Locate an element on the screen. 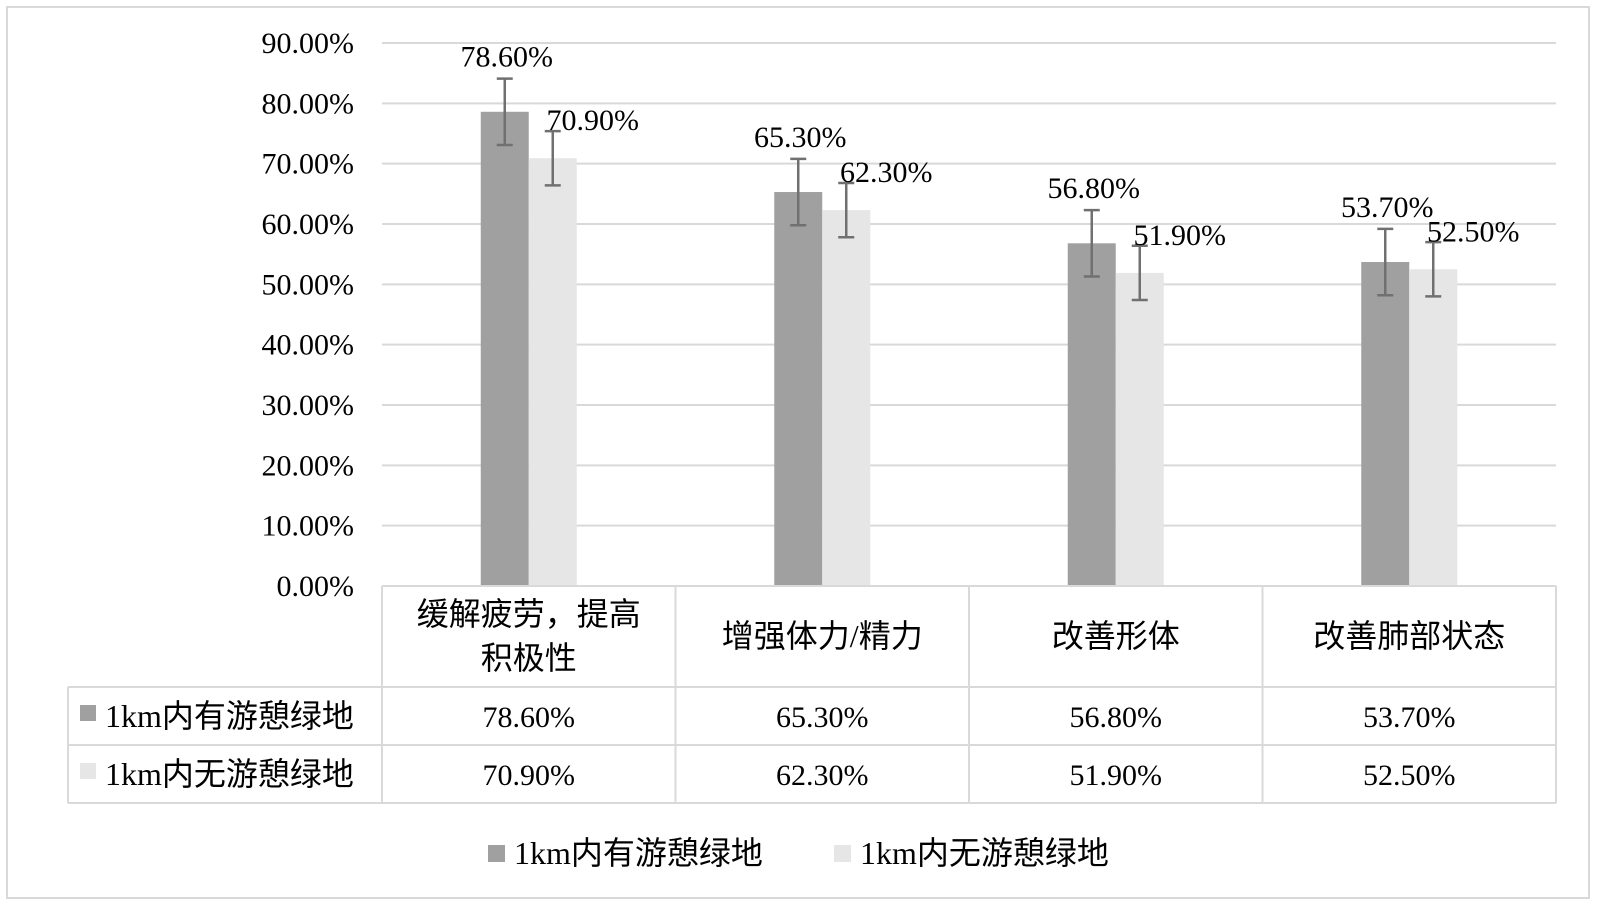 The height and width of the screenshot is (907, 1598). table-cell: 51.90% is located at coordinates (1116, 775).